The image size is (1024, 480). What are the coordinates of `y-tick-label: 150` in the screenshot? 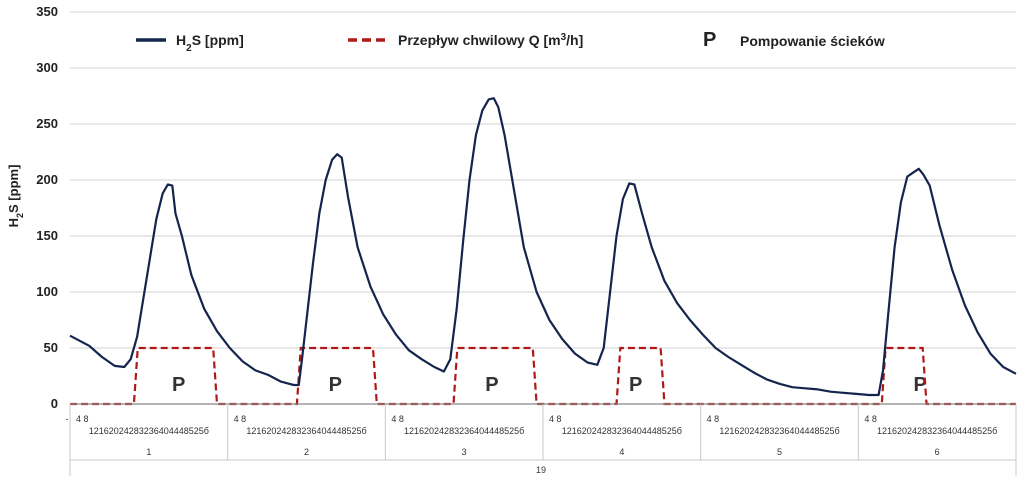 It's located at (47, 235).